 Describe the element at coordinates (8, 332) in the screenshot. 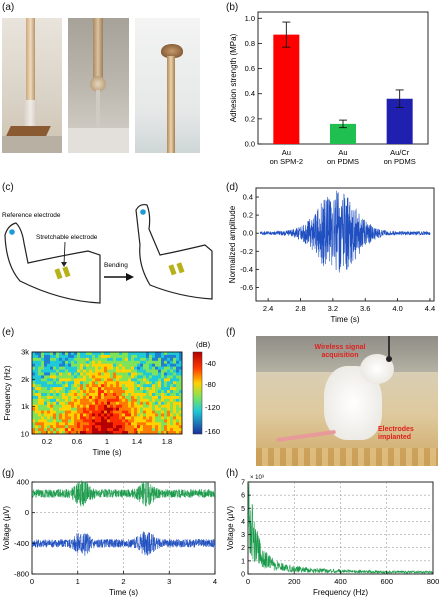

I see `panel-label-e: (e)` at that location.